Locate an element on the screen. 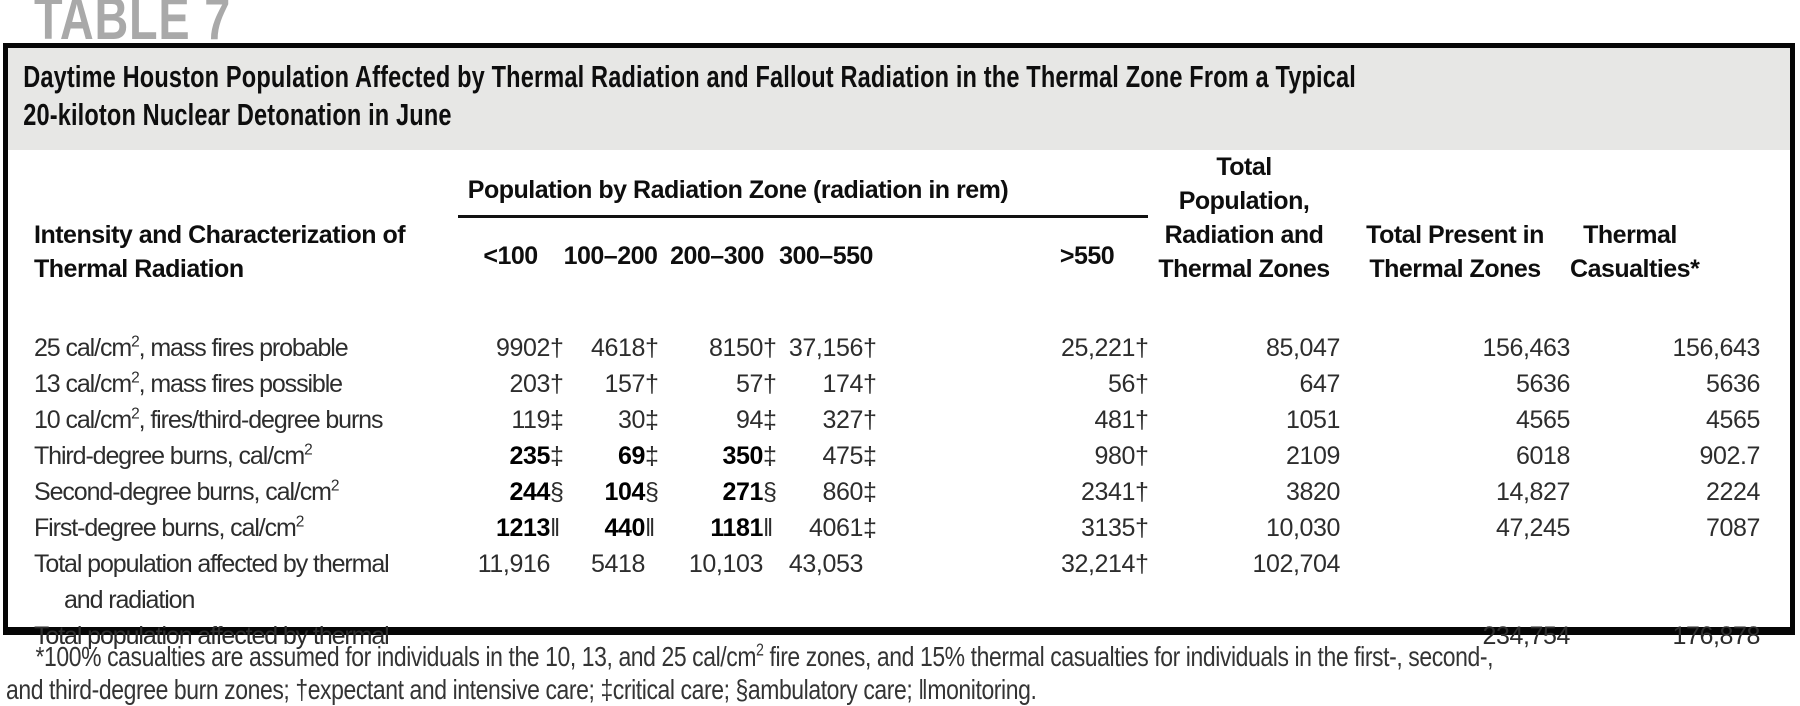 The width and height of the screenshot is (1800, 706). cell: 102,704 is located at coordinates (1296, 564).